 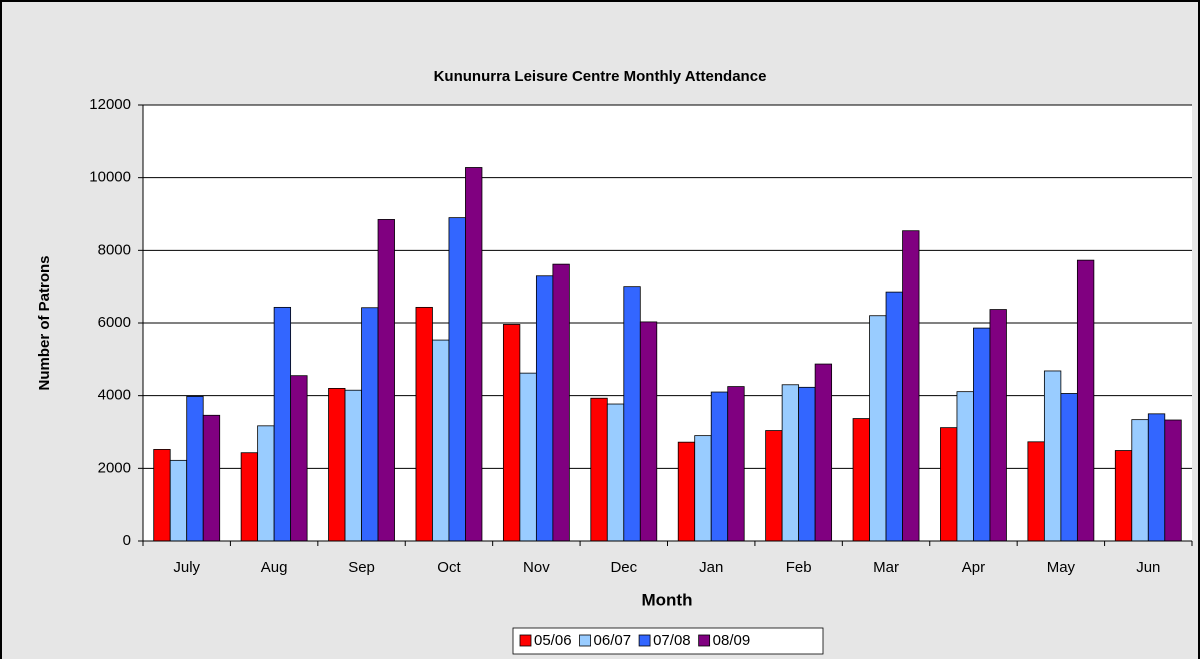 I want to click on x-axis-label: Month, so click(x=667, y=599).